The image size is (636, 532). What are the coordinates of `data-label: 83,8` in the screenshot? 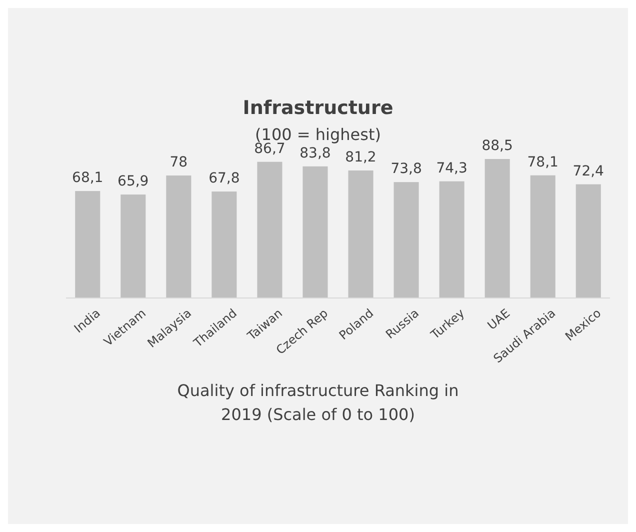 It's located at (315, 153).